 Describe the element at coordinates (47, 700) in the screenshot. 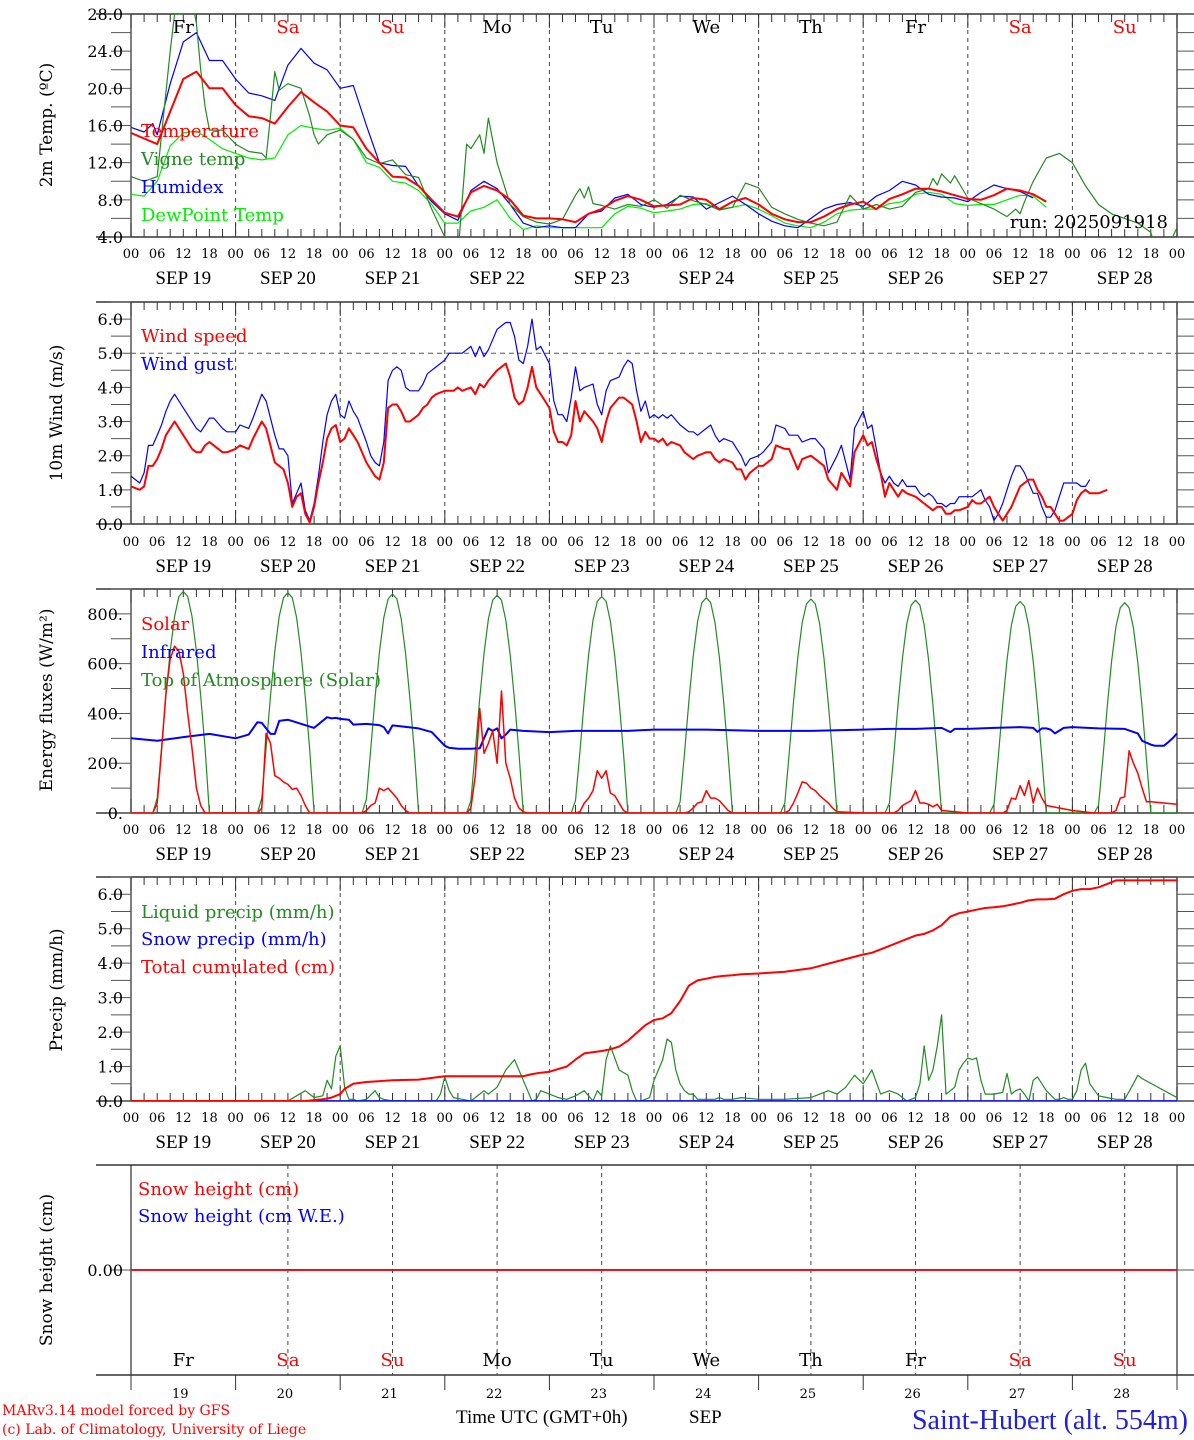

I see `y-axis-label: Energy fluxes (W/m²)` at that location.